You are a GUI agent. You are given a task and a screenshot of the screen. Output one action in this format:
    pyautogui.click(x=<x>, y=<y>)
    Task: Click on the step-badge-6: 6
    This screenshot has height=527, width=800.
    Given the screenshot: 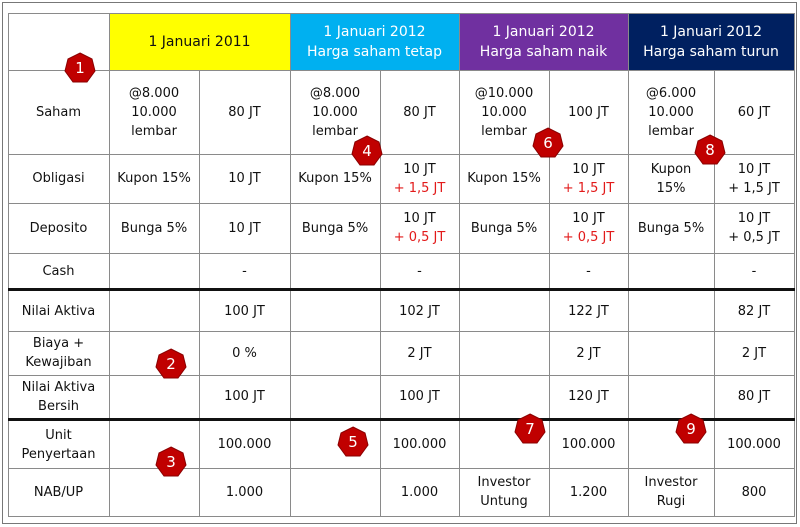 What is the action you would take?
    pyautogui.click(x=548, y=143)
    